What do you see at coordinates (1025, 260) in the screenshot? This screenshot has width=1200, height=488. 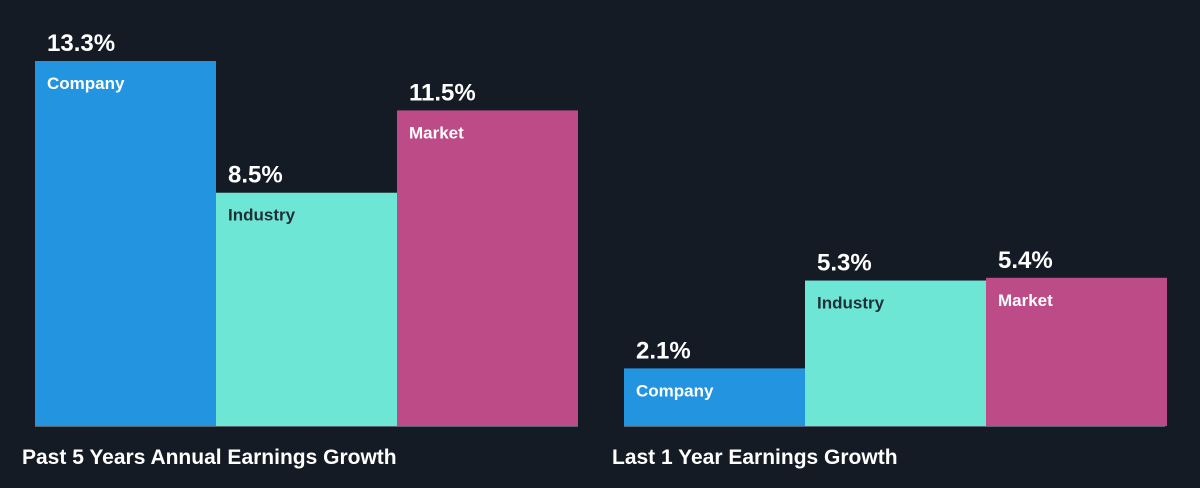 I see `value-label-market: 5.4%` at bounding box center [1025, 260].